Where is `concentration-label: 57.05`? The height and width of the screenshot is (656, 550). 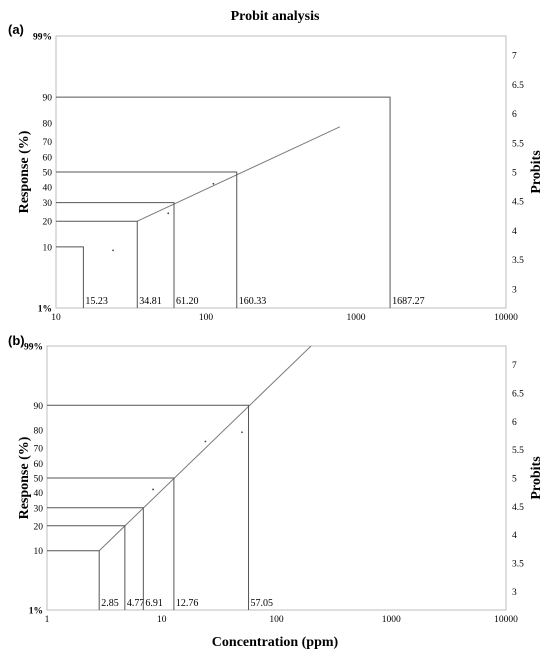
concentration-label: 57.05 is located at coordinates (262, 603).